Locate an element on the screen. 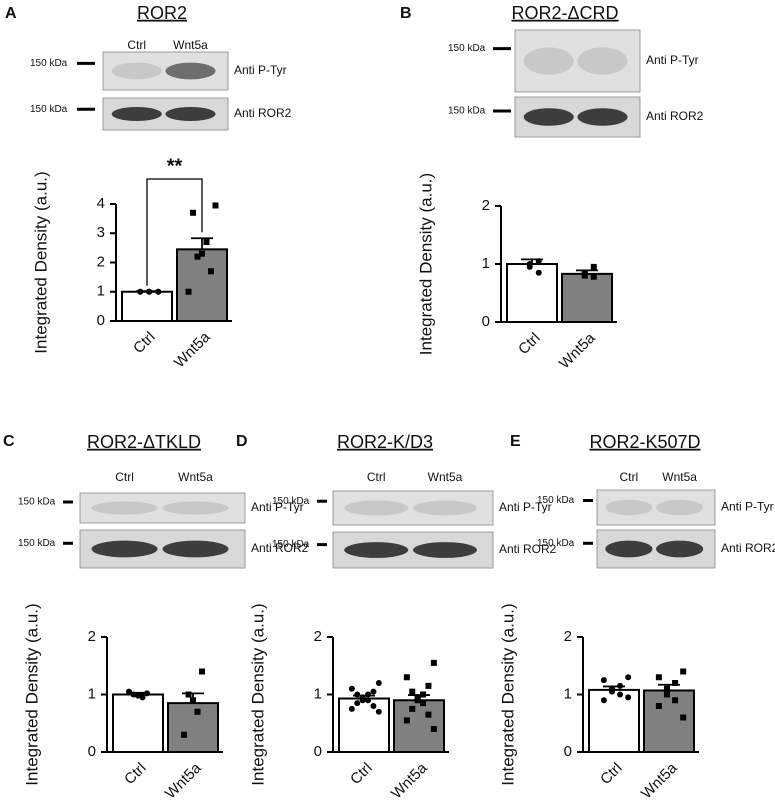  panel-letter: E is located at coordinates (515, 441).